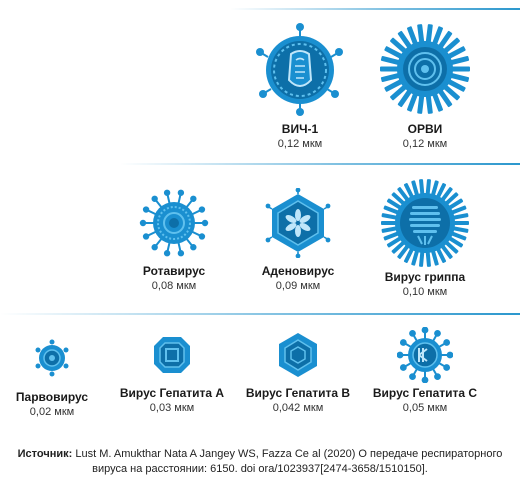  What do you see at coordinates (174, 286) in the screenshot?
I see `virus-size-rota: 0,08 мкм` at bounding box center [174, 286].